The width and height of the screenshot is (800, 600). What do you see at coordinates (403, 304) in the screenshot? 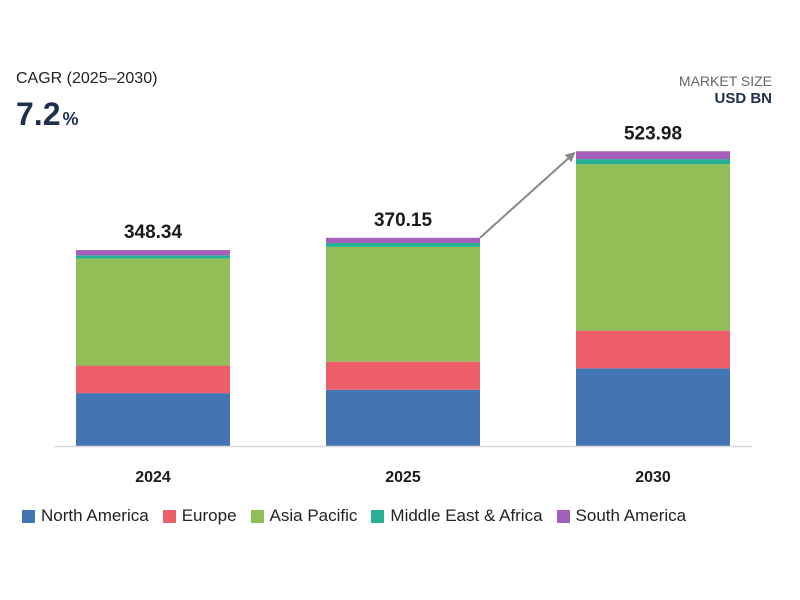
I see `bar-segment-2025-asia-pacific` at bounding box center [403, 304].